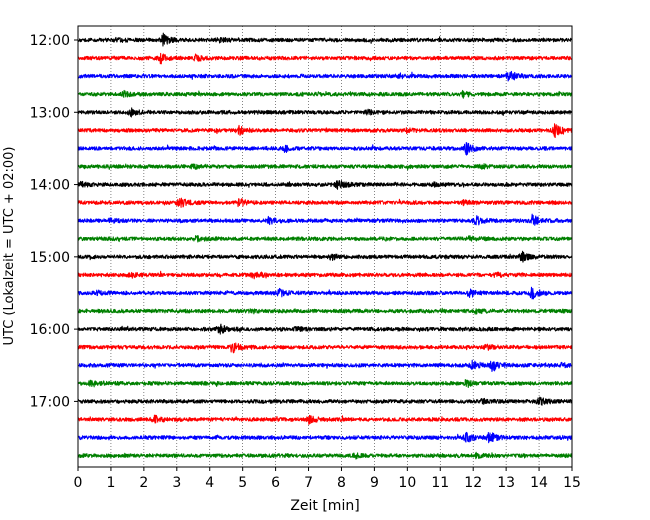 This screenshot has width=650, height=520. Describe the element at coordinates (9, 246) in the screenshot. I see `y-axis-label: UTC (Lokalzeit = UTC + 02:00)` at that location.